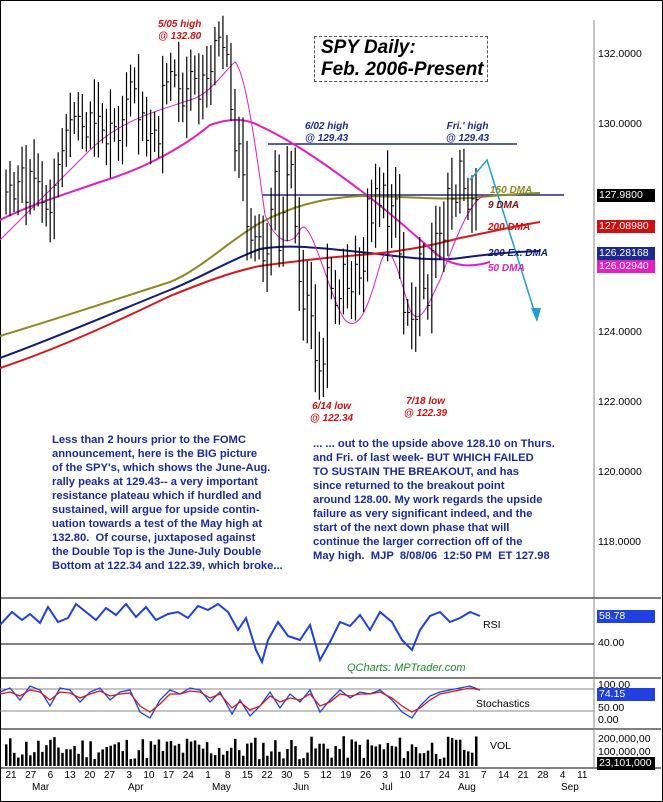 The height and width of the screenshot is (802, 663). I want to click on x-tick-label: 11, so click(582, 775).